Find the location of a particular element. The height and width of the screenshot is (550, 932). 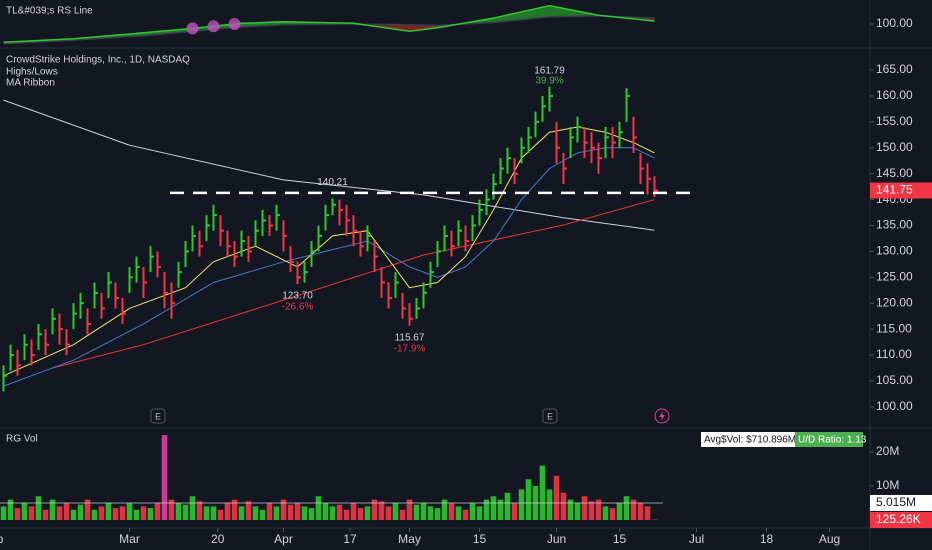

change-label: -26.6% is located at coordinates (298, 307).